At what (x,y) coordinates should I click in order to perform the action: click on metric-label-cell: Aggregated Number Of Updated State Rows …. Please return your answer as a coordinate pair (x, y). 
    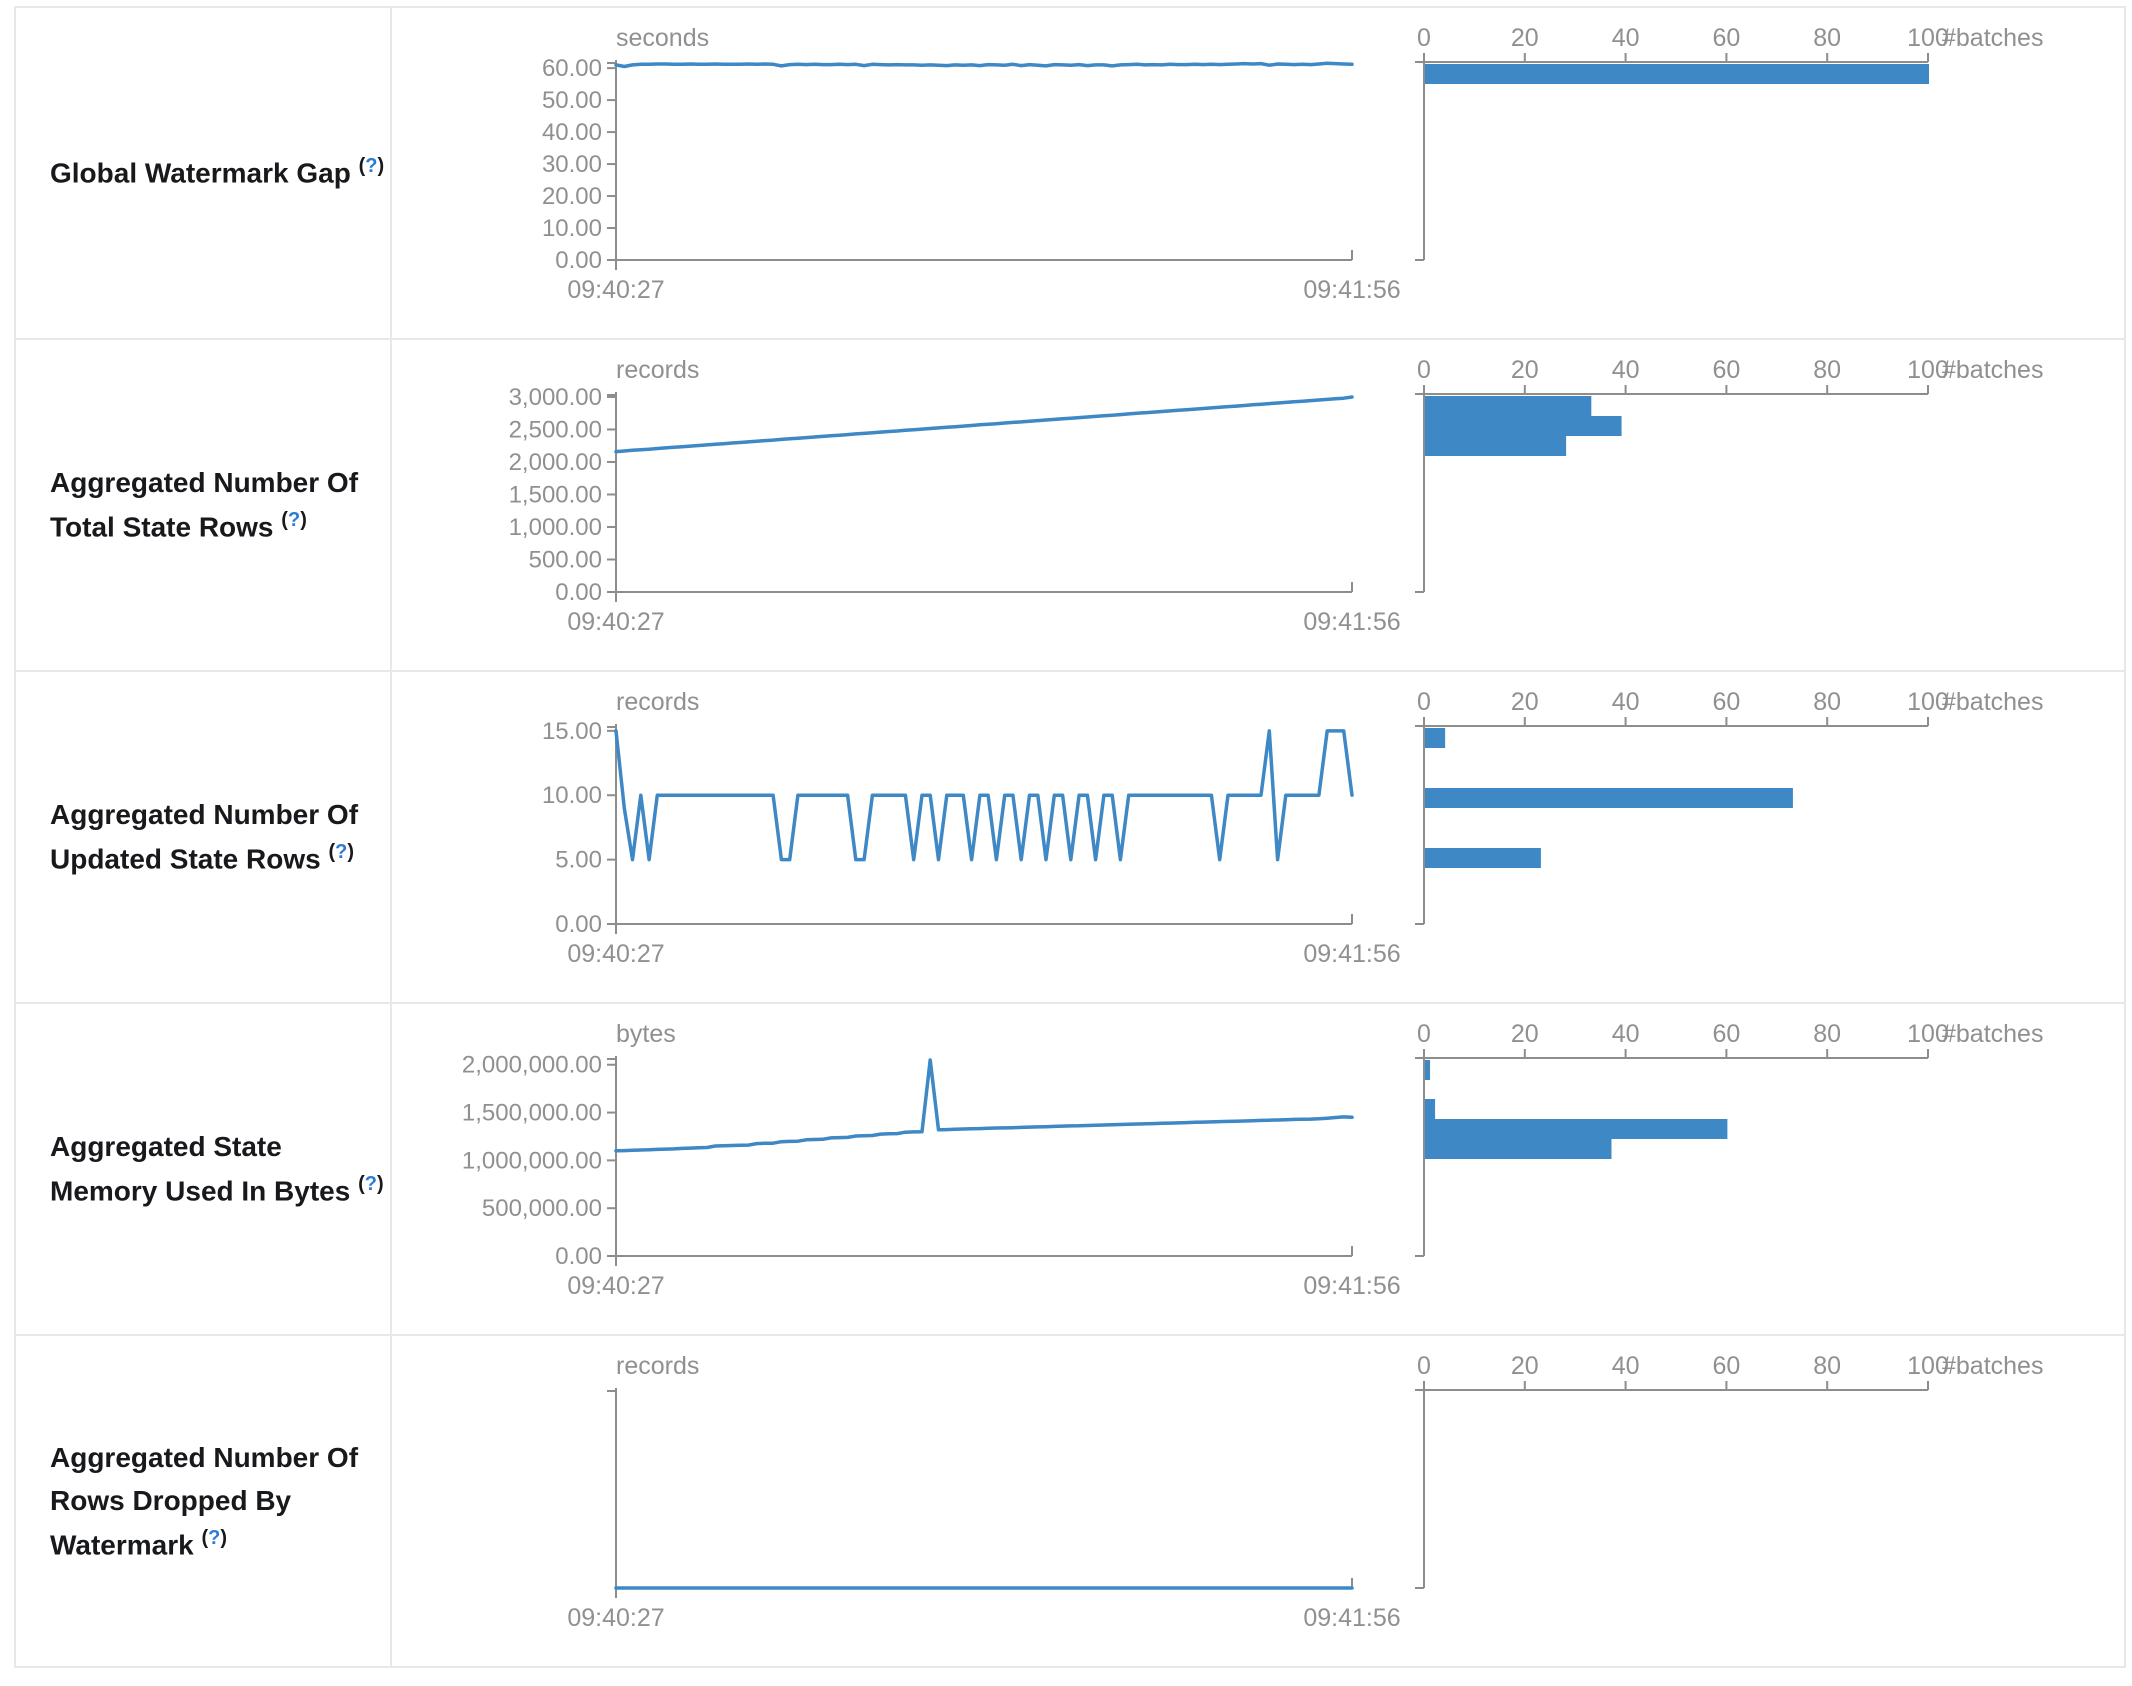
    Looking at the image, I should click on (203, 837).